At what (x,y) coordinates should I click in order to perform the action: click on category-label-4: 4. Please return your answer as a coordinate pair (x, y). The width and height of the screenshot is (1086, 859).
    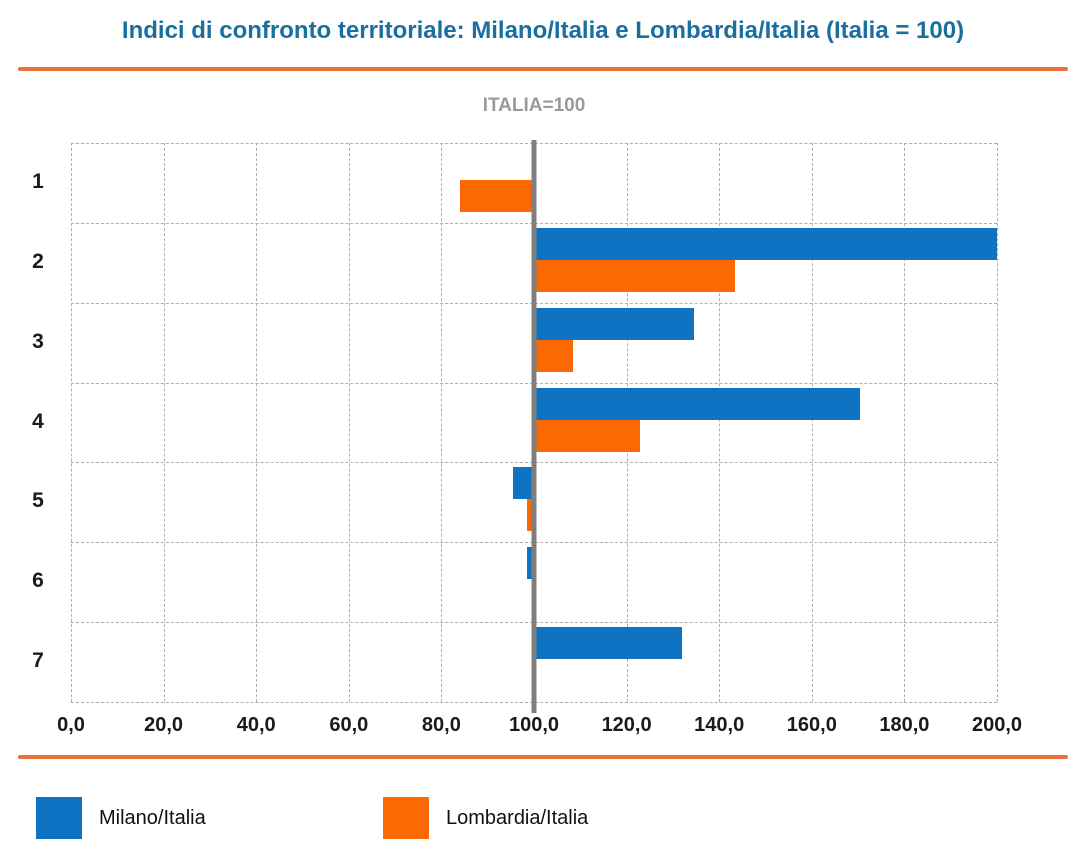
    Looking at the image, I should click on (38, 421).